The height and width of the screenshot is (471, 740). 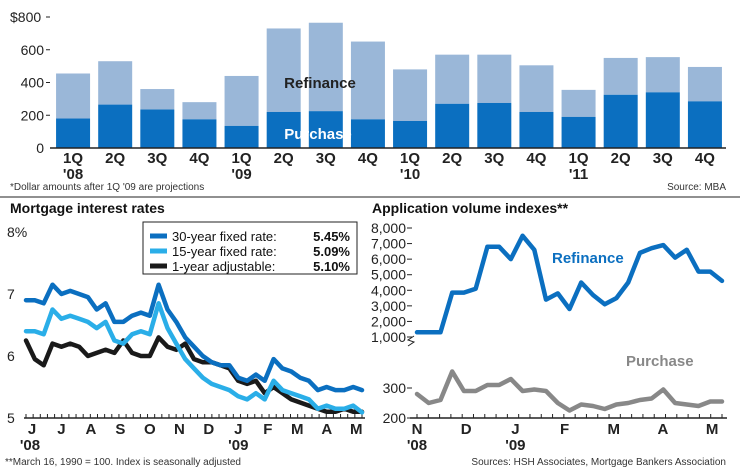 What do you see at coordinates (569, 284) in the screenshot?
I see `apps-line` at bounding box center [569, 284].